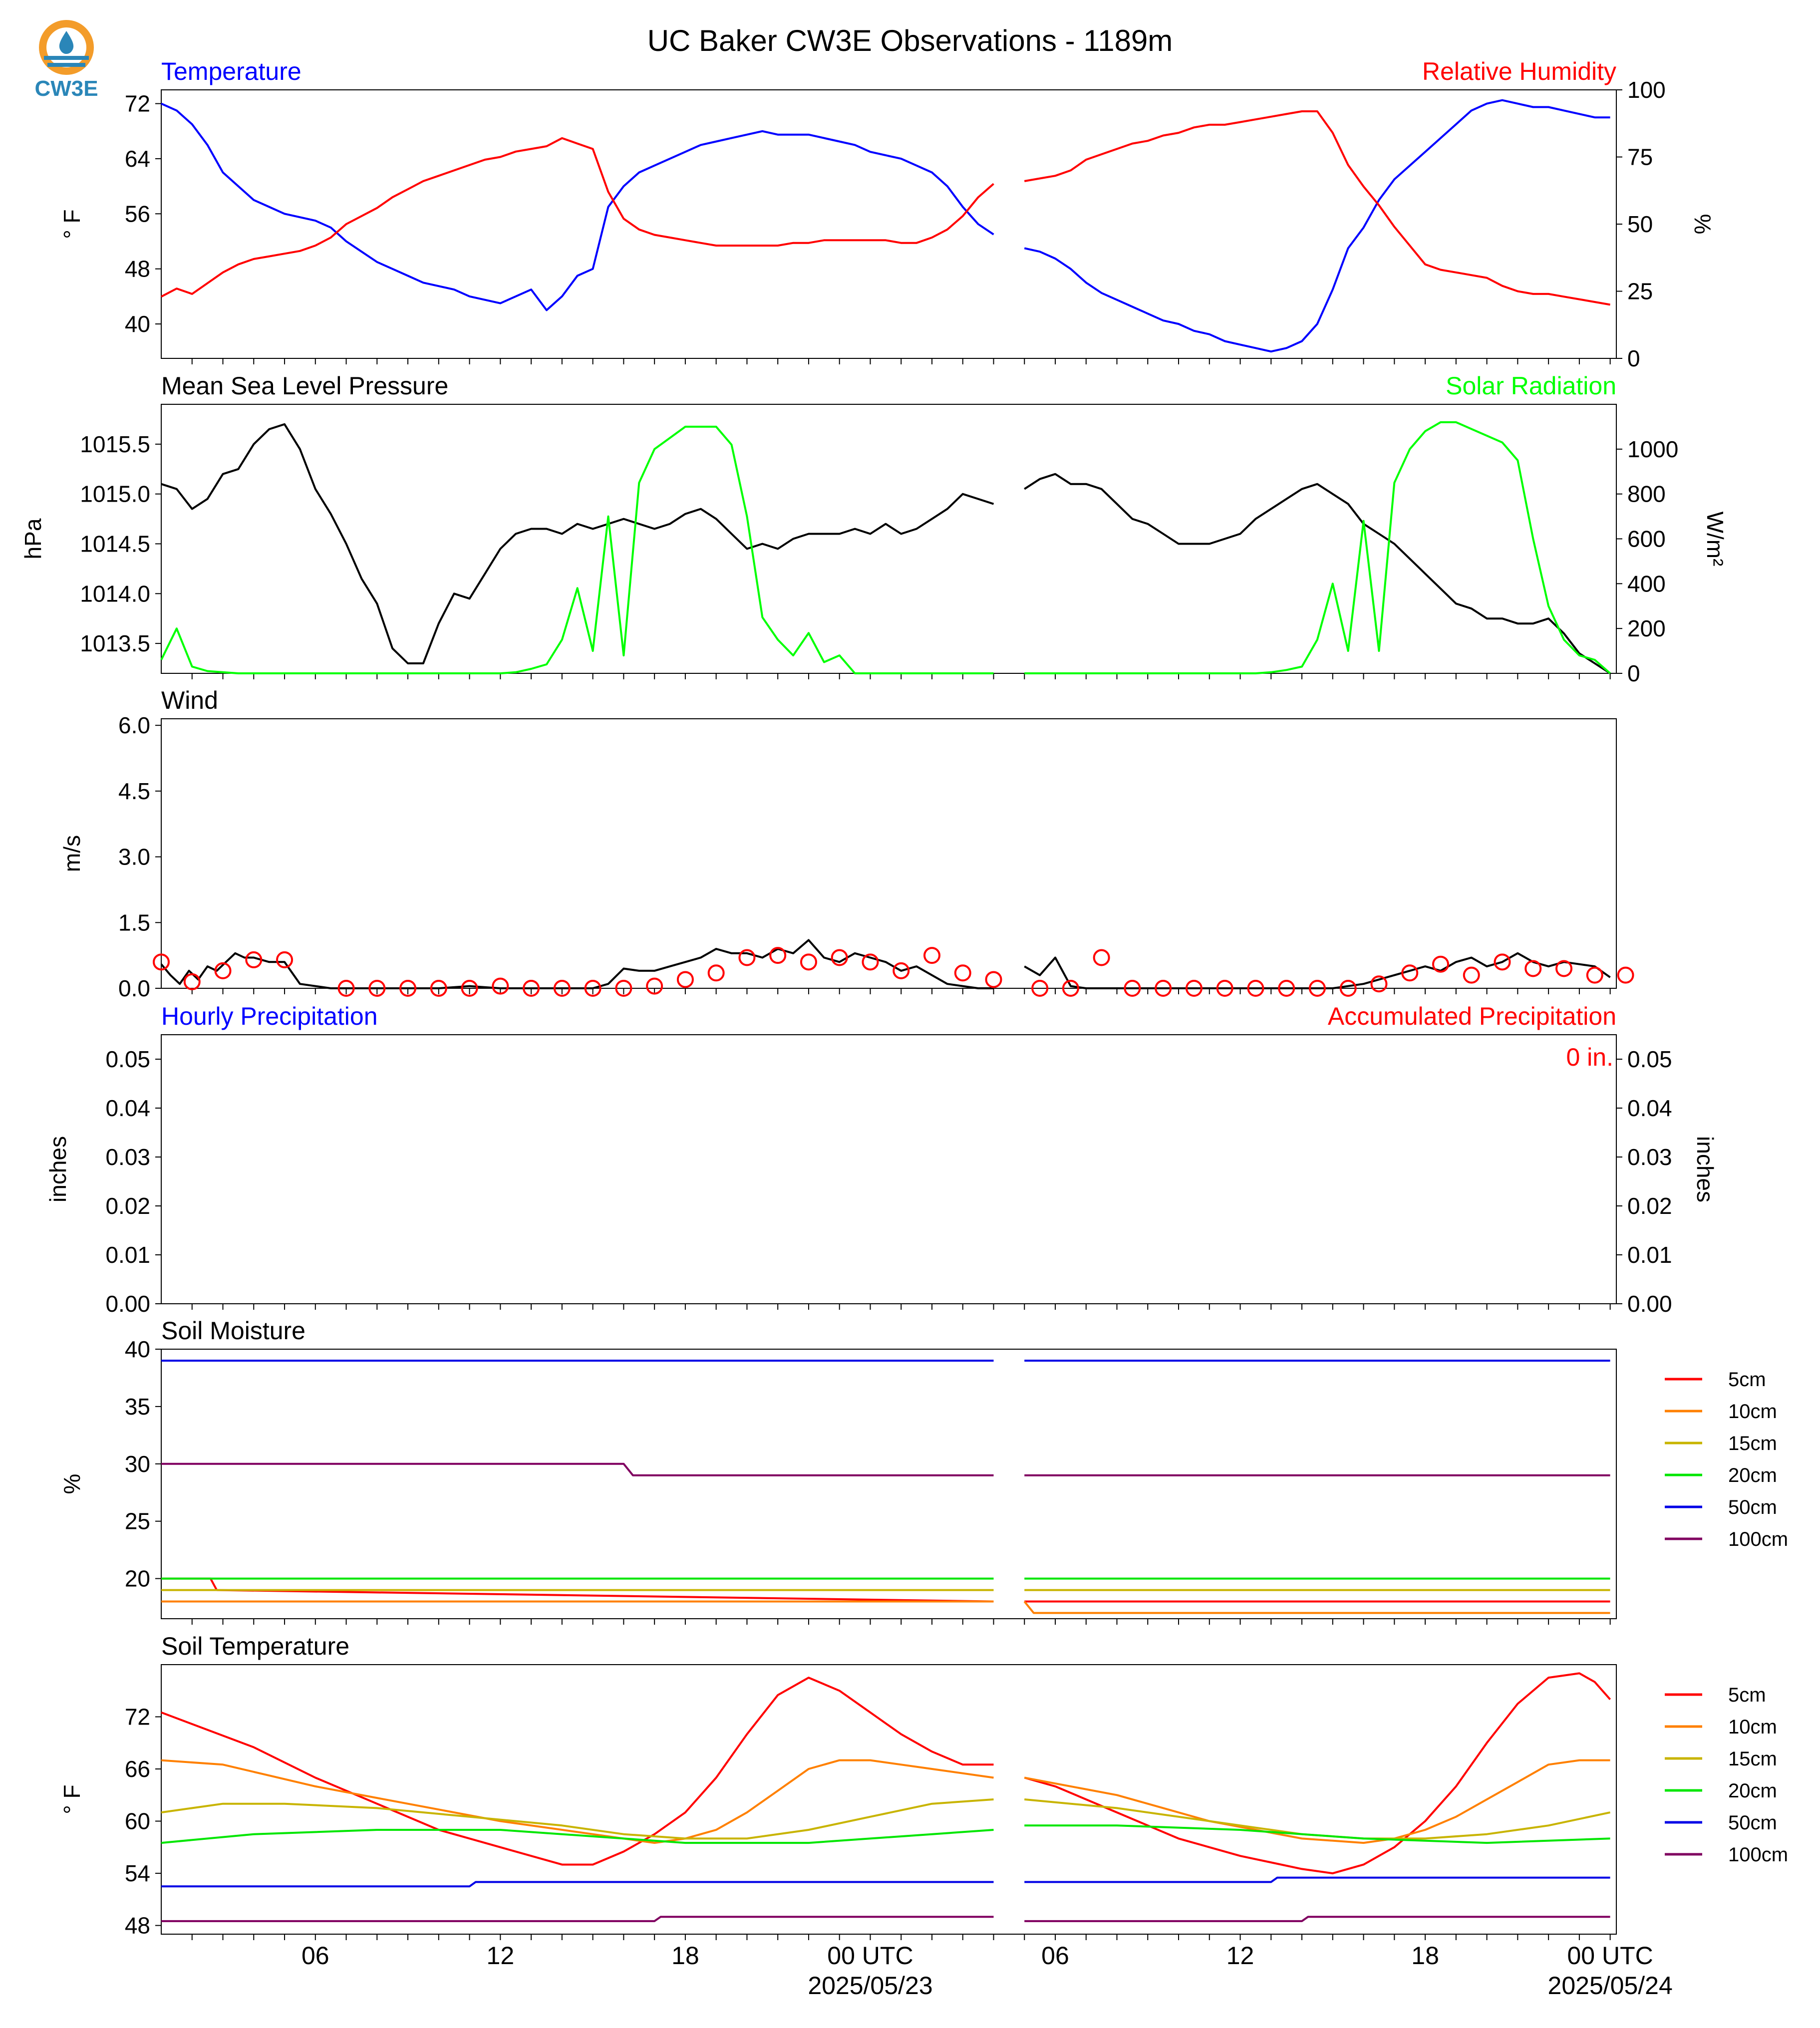 This screenshot has width=1820, height=2028. Describe the element at coordinates (137, 1579) in the screenshot. I see `y-tick-label-left: 20` at that location.